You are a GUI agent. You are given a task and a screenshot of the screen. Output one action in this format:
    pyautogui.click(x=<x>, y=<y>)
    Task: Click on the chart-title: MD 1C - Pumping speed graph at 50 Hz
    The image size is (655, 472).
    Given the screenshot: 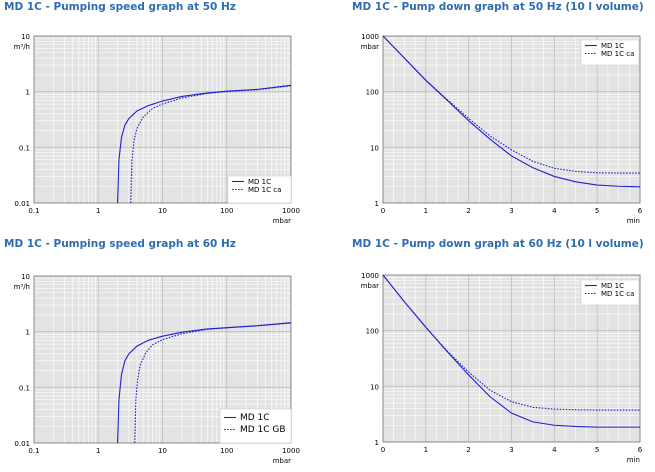 What is the action you would take?
    pyautogui.click(x=120, y=7)
    